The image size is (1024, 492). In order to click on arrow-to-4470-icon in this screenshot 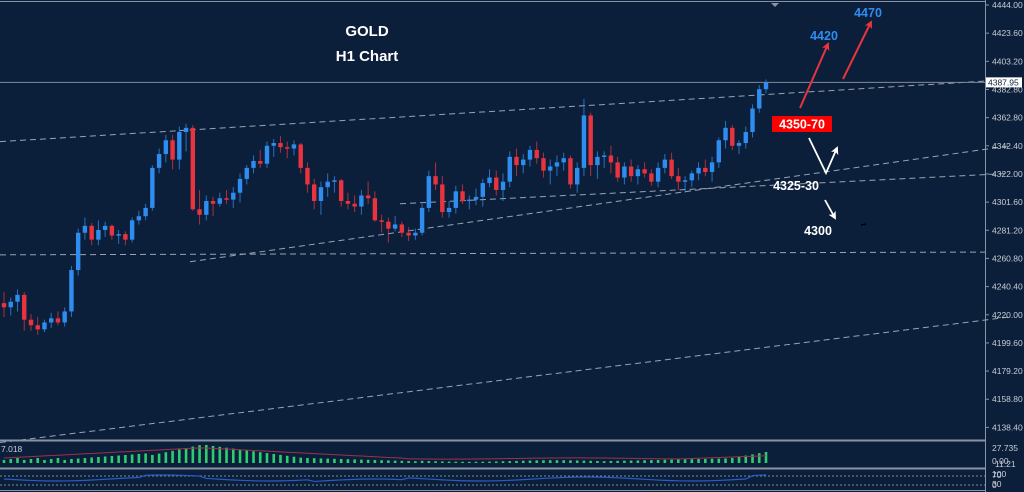, I will do `click(857, 50)`.